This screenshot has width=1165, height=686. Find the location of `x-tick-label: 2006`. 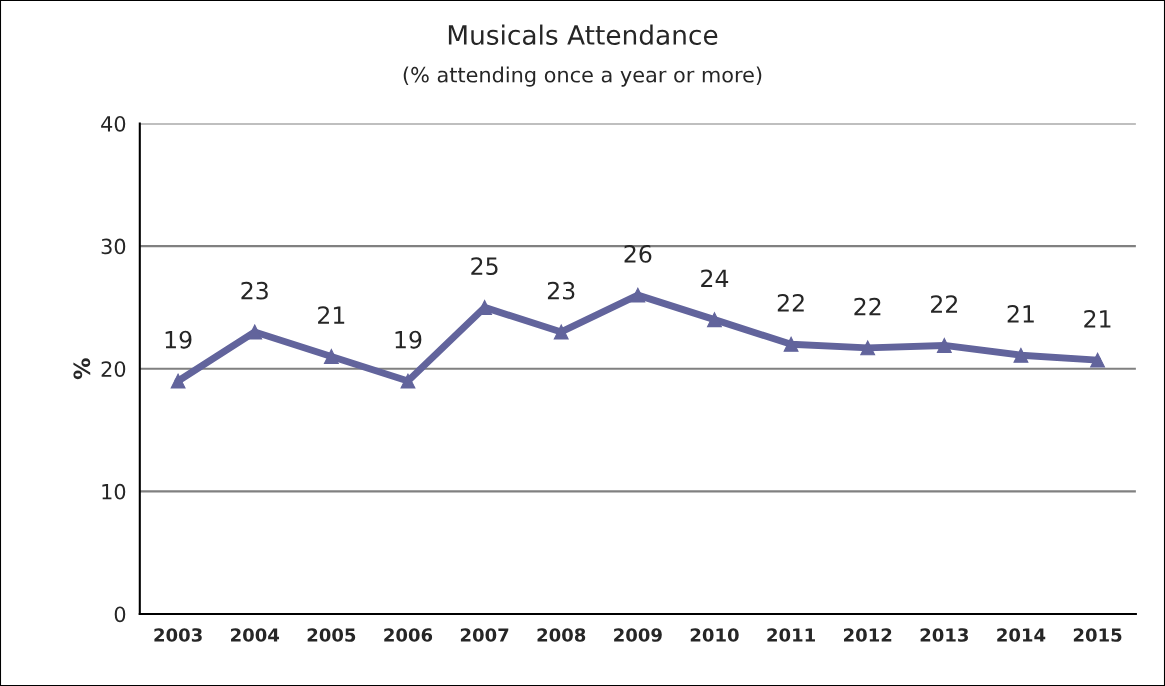

x-tick-label: 2006 is located at coordinates (408, 635).